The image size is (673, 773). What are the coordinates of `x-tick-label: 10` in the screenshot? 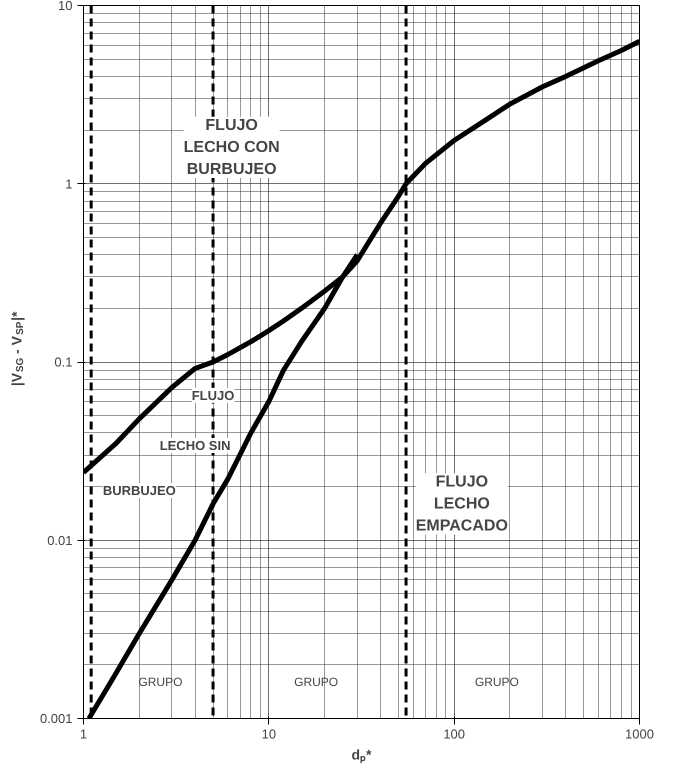 It's located at (269, 734).